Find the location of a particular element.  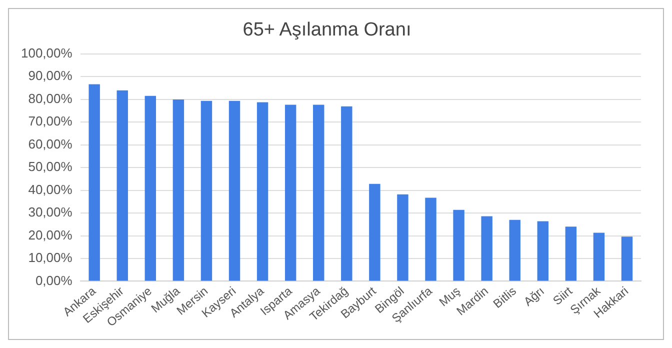

y-tick-label: 0,00% is located at coordinates (54, 280).